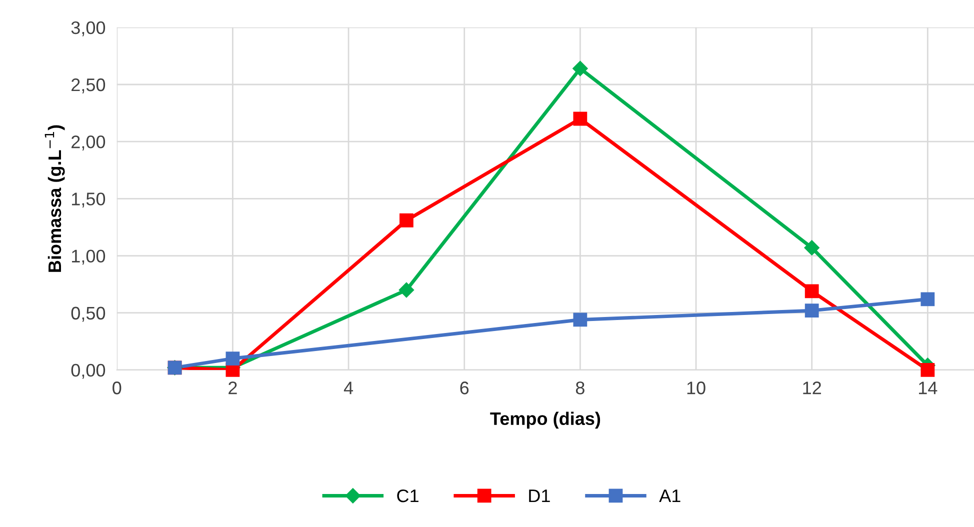 The image size is (974, 527). Describe the element at coordinates (580, 388) in the screenshot. I see `x-tick-label: 8` at that location.